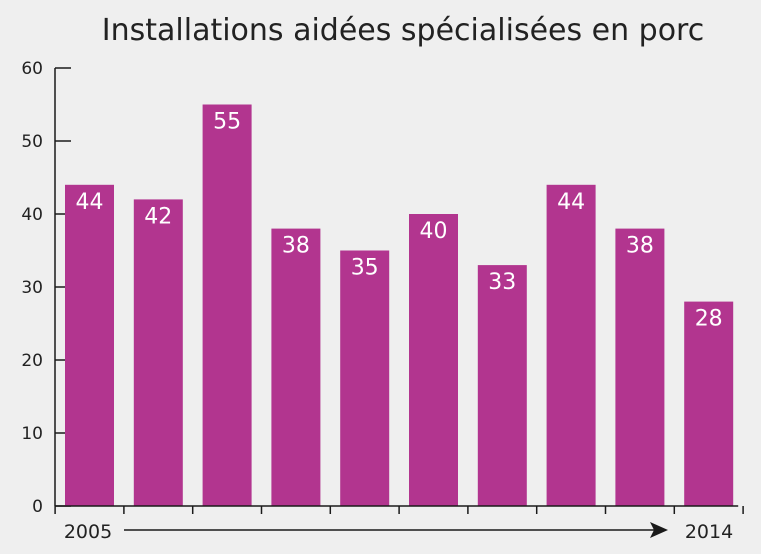  Describe the element at coordinates (365, 268) in the screenshot. I see `bar-value-label: 35` at that location.